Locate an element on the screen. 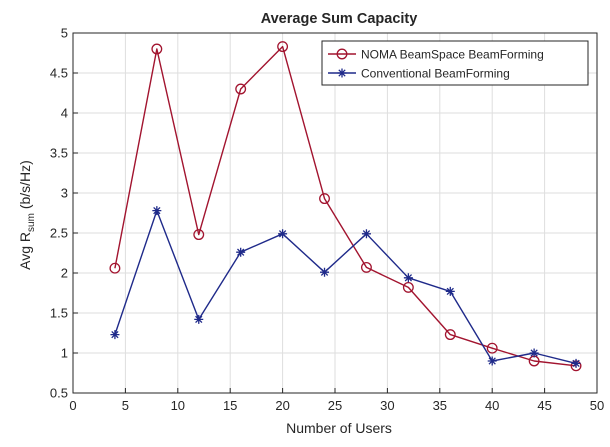 The height and width of the screenshot is (447, 610). x-tick-label: 20 is located at coordinates (282, 405).